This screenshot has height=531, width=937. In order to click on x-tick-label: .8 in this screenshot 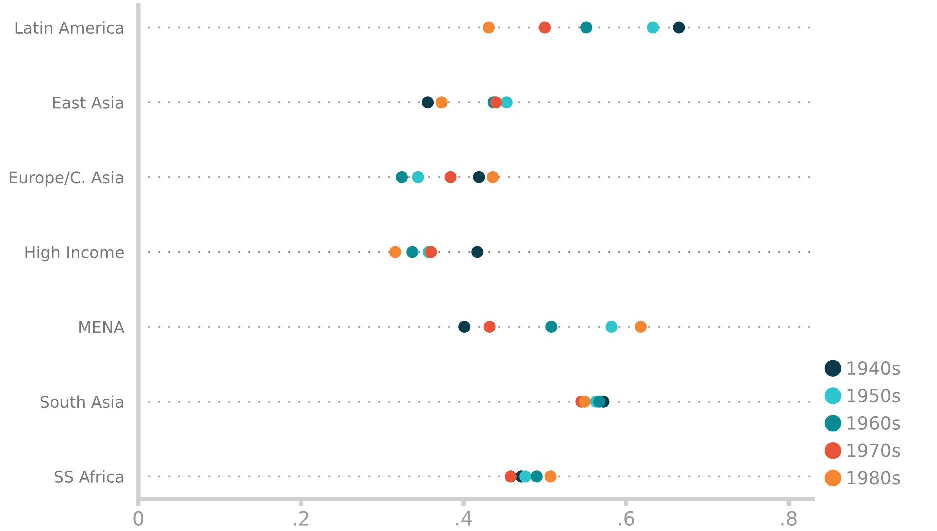, I will do `click(789, 518)`.